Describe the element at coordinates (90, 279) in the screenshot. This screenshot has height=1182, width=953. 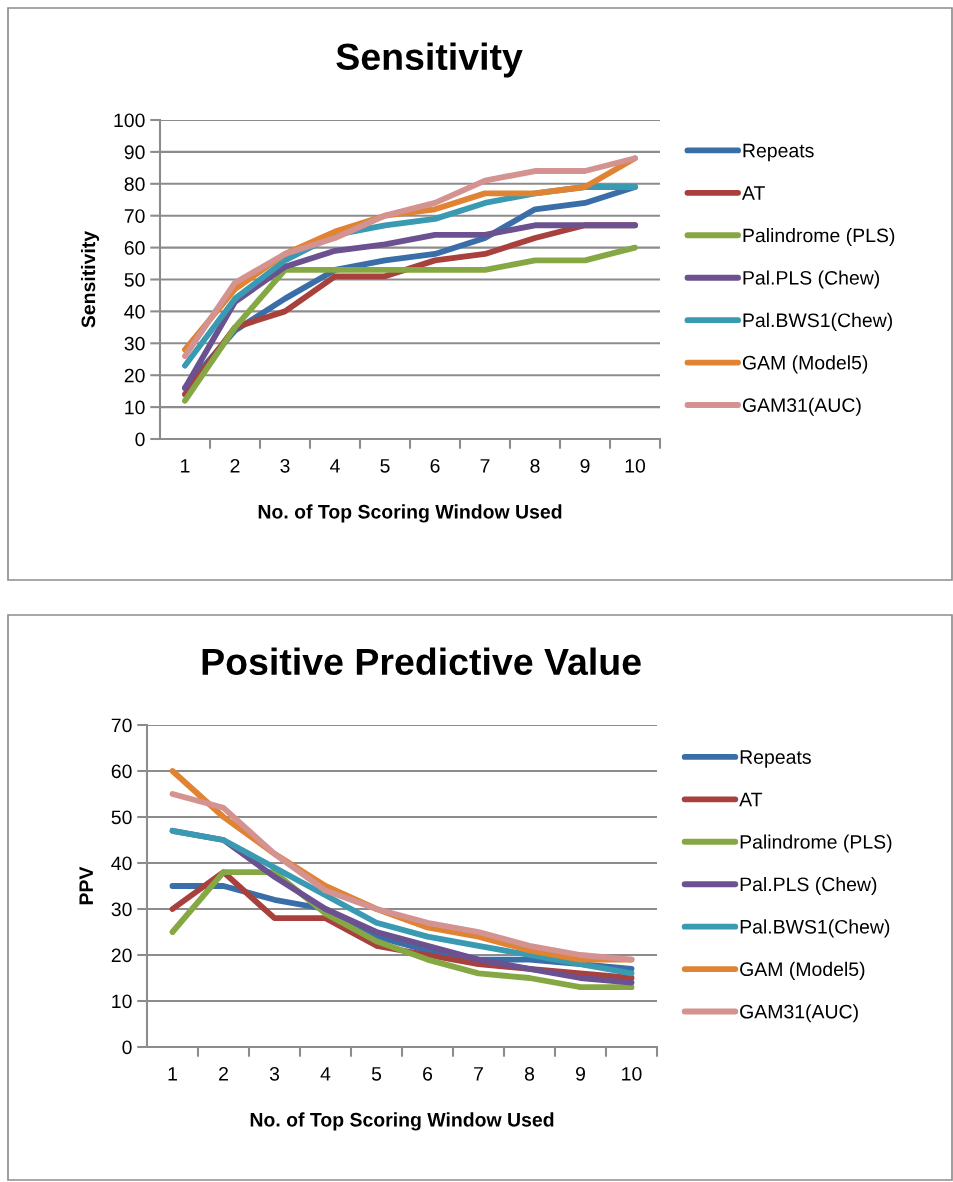
I see `y-axis-title: Sensitivity` at that location.